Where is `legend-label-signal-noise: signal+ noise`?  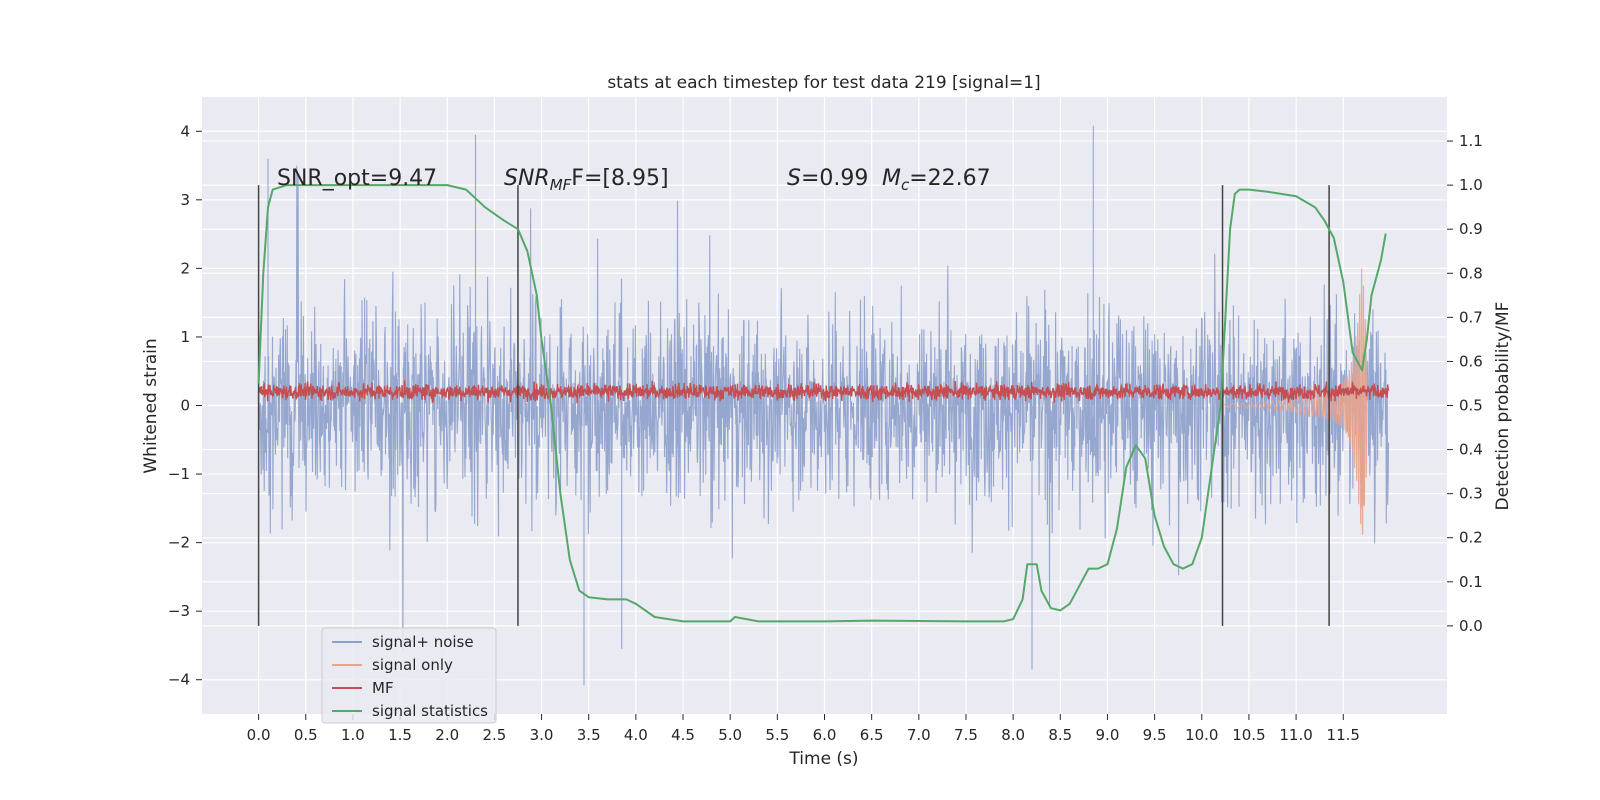 legend-label-signal-noise: signal+ noise is located at coordinates (423, 642).